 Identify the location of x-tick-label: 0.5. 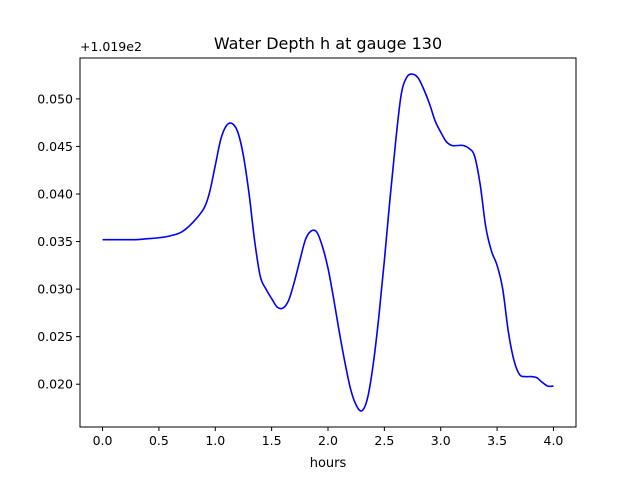
(159, 440).